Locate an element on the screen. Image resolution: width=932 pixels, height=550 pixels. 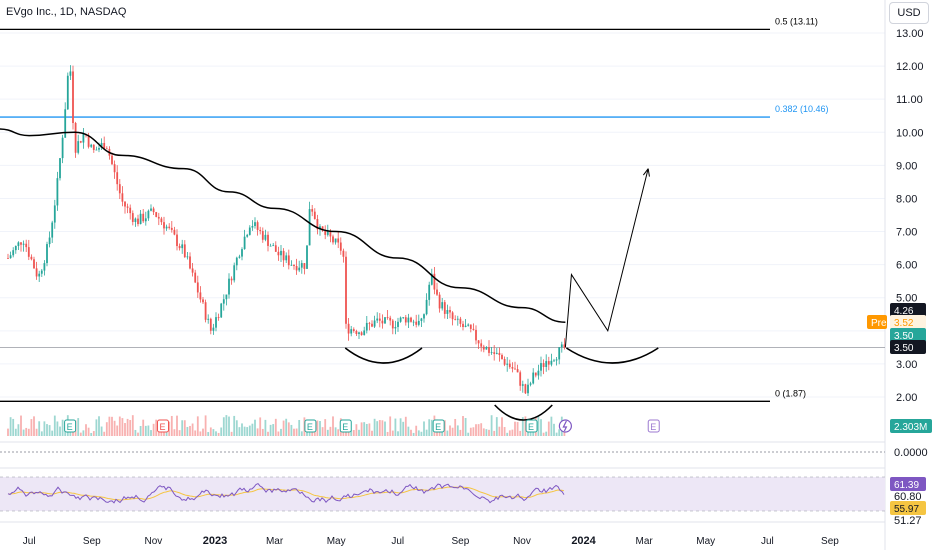
earnings-marker-label: E is located at coordinates (162, 427).